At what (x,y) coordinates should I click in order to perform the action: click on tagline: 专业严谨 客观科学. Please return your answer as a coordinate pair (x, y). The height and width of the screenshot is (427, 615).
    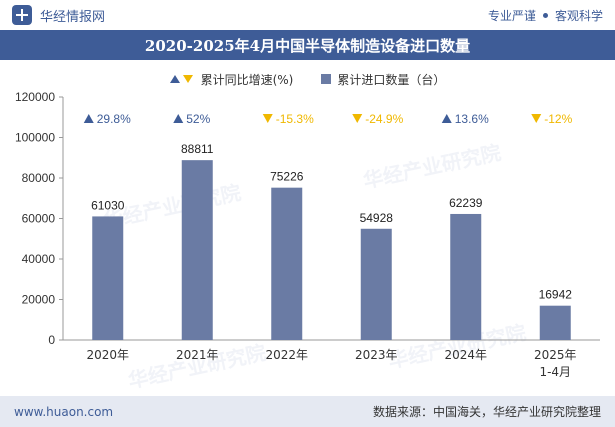
    Looking at the image, I should click on (545, 15).